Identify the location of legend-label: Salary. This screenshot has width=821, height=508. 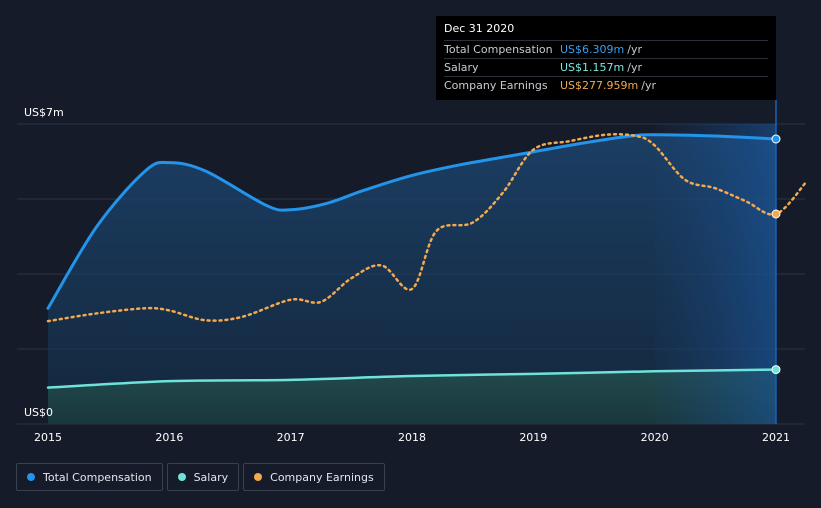
(211, 477).